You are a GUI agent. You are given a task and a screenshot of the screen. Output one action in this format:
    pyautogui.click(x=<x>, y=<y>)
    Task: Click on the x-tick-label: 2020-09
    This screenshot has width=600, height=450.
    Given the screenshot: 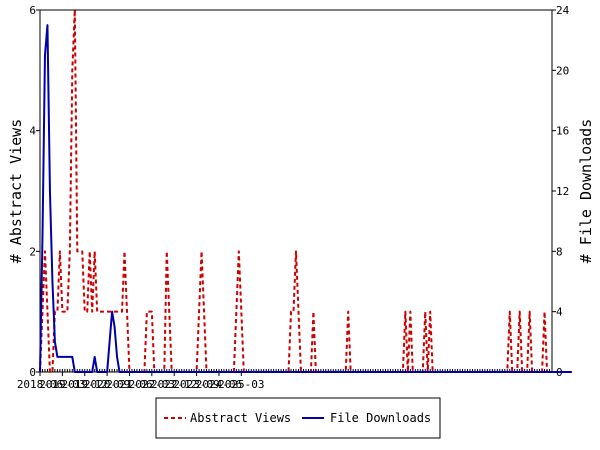 What is the action you would take?
    pyautogui.click(x=107, y=384)
    